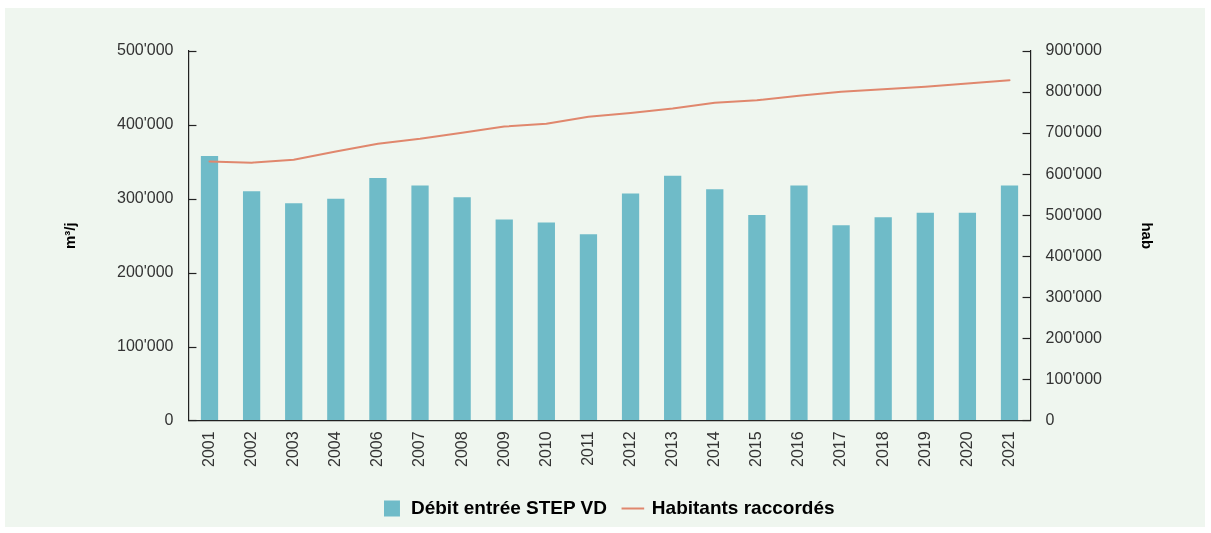 Image resolution: width=1211 pixels, height=533 pixels. I want to click on x-tick-label: 2015, so click(756, 449).